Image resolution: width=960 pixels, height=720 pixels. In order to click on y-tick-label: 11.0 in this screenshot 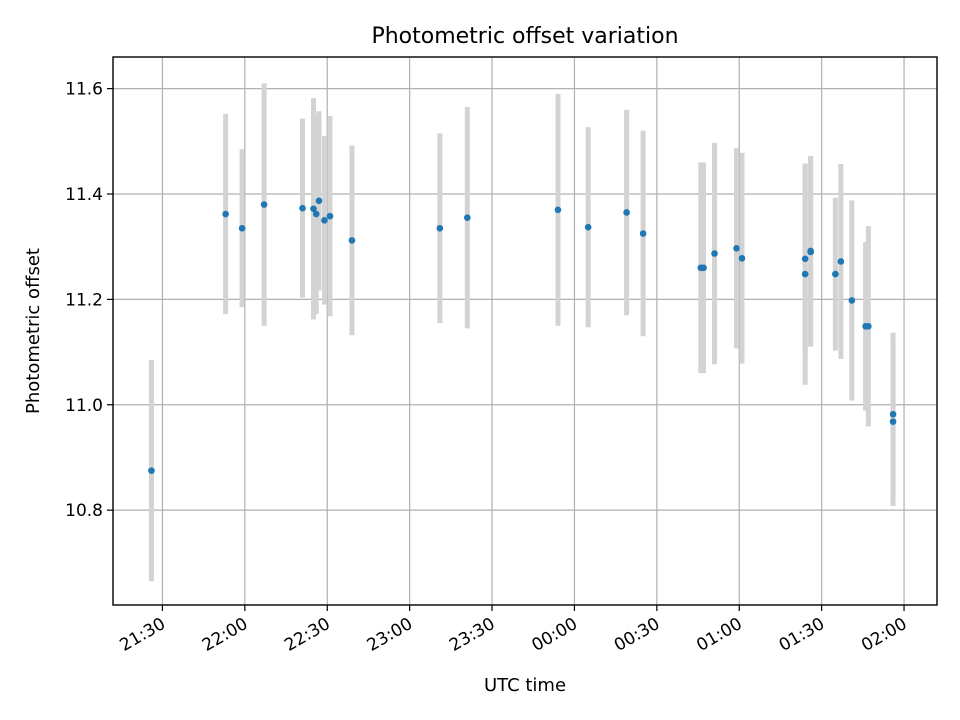, I will do `click(84, 406)`.